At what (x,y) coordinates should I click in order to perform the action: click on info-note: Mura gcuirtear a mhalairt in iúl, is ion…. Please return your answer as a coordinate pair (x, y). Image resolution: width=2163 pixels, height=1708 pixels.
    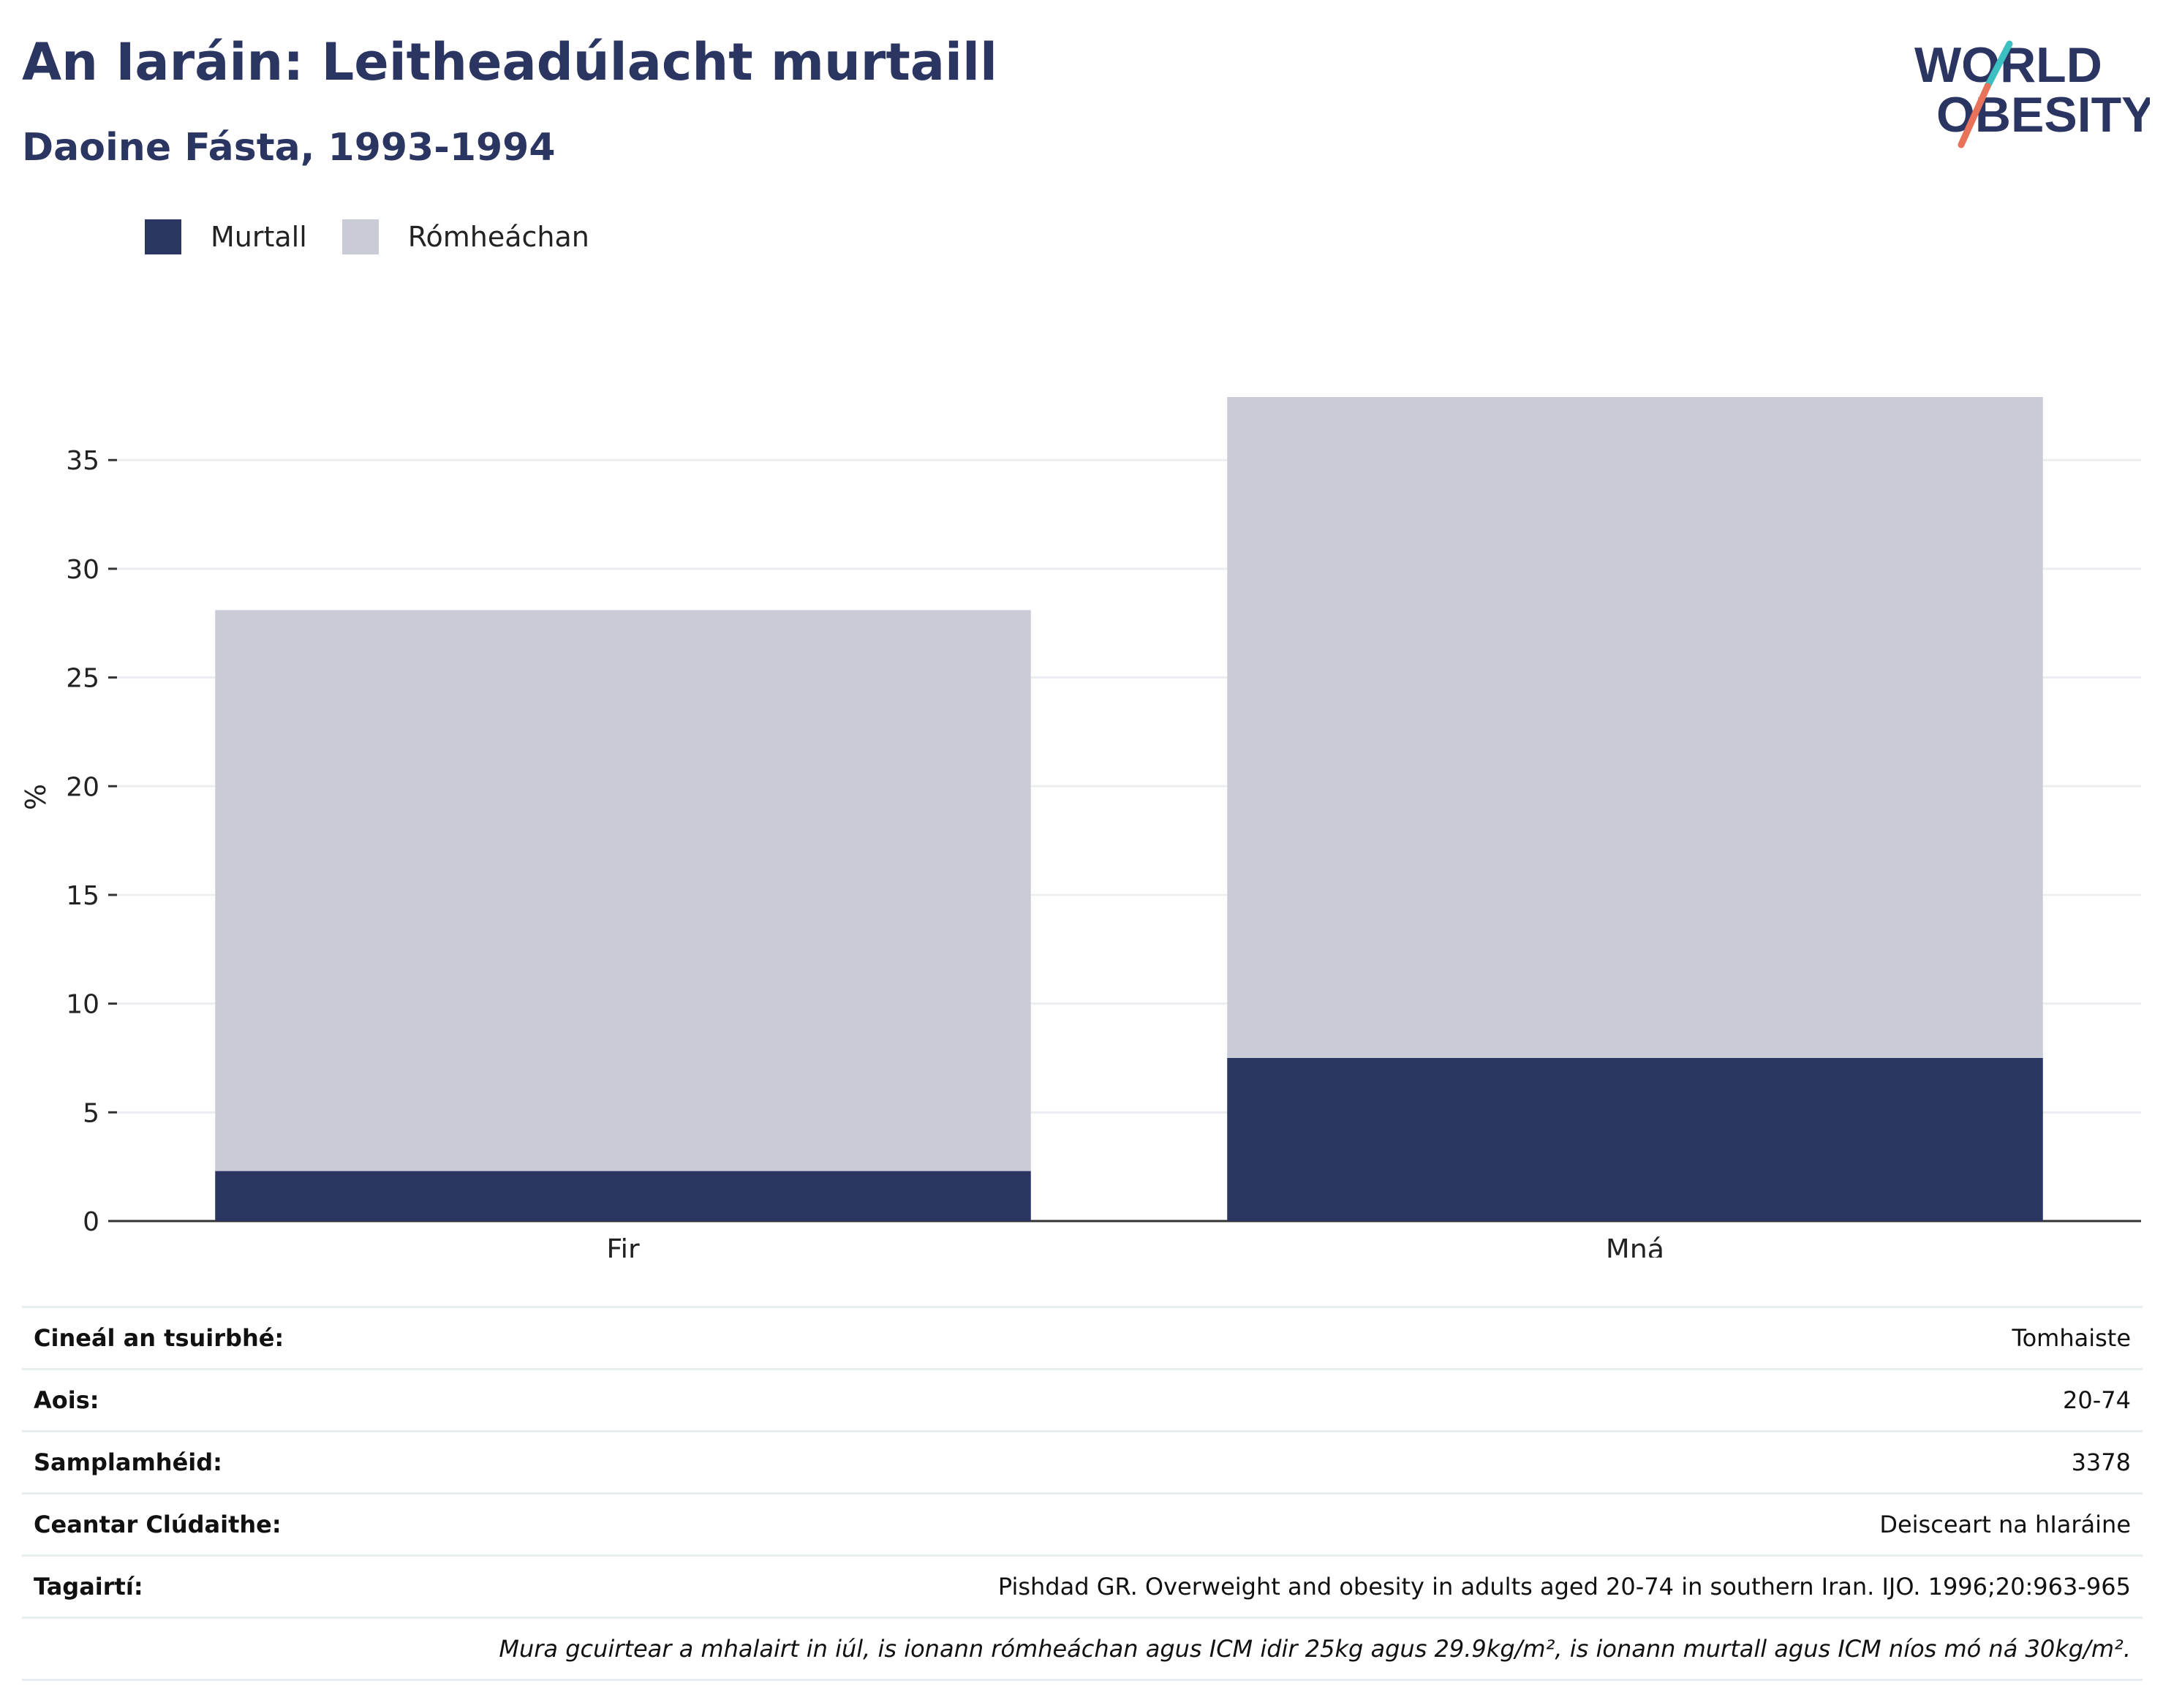
    Looking at the image, I should click on (1315, 1649).